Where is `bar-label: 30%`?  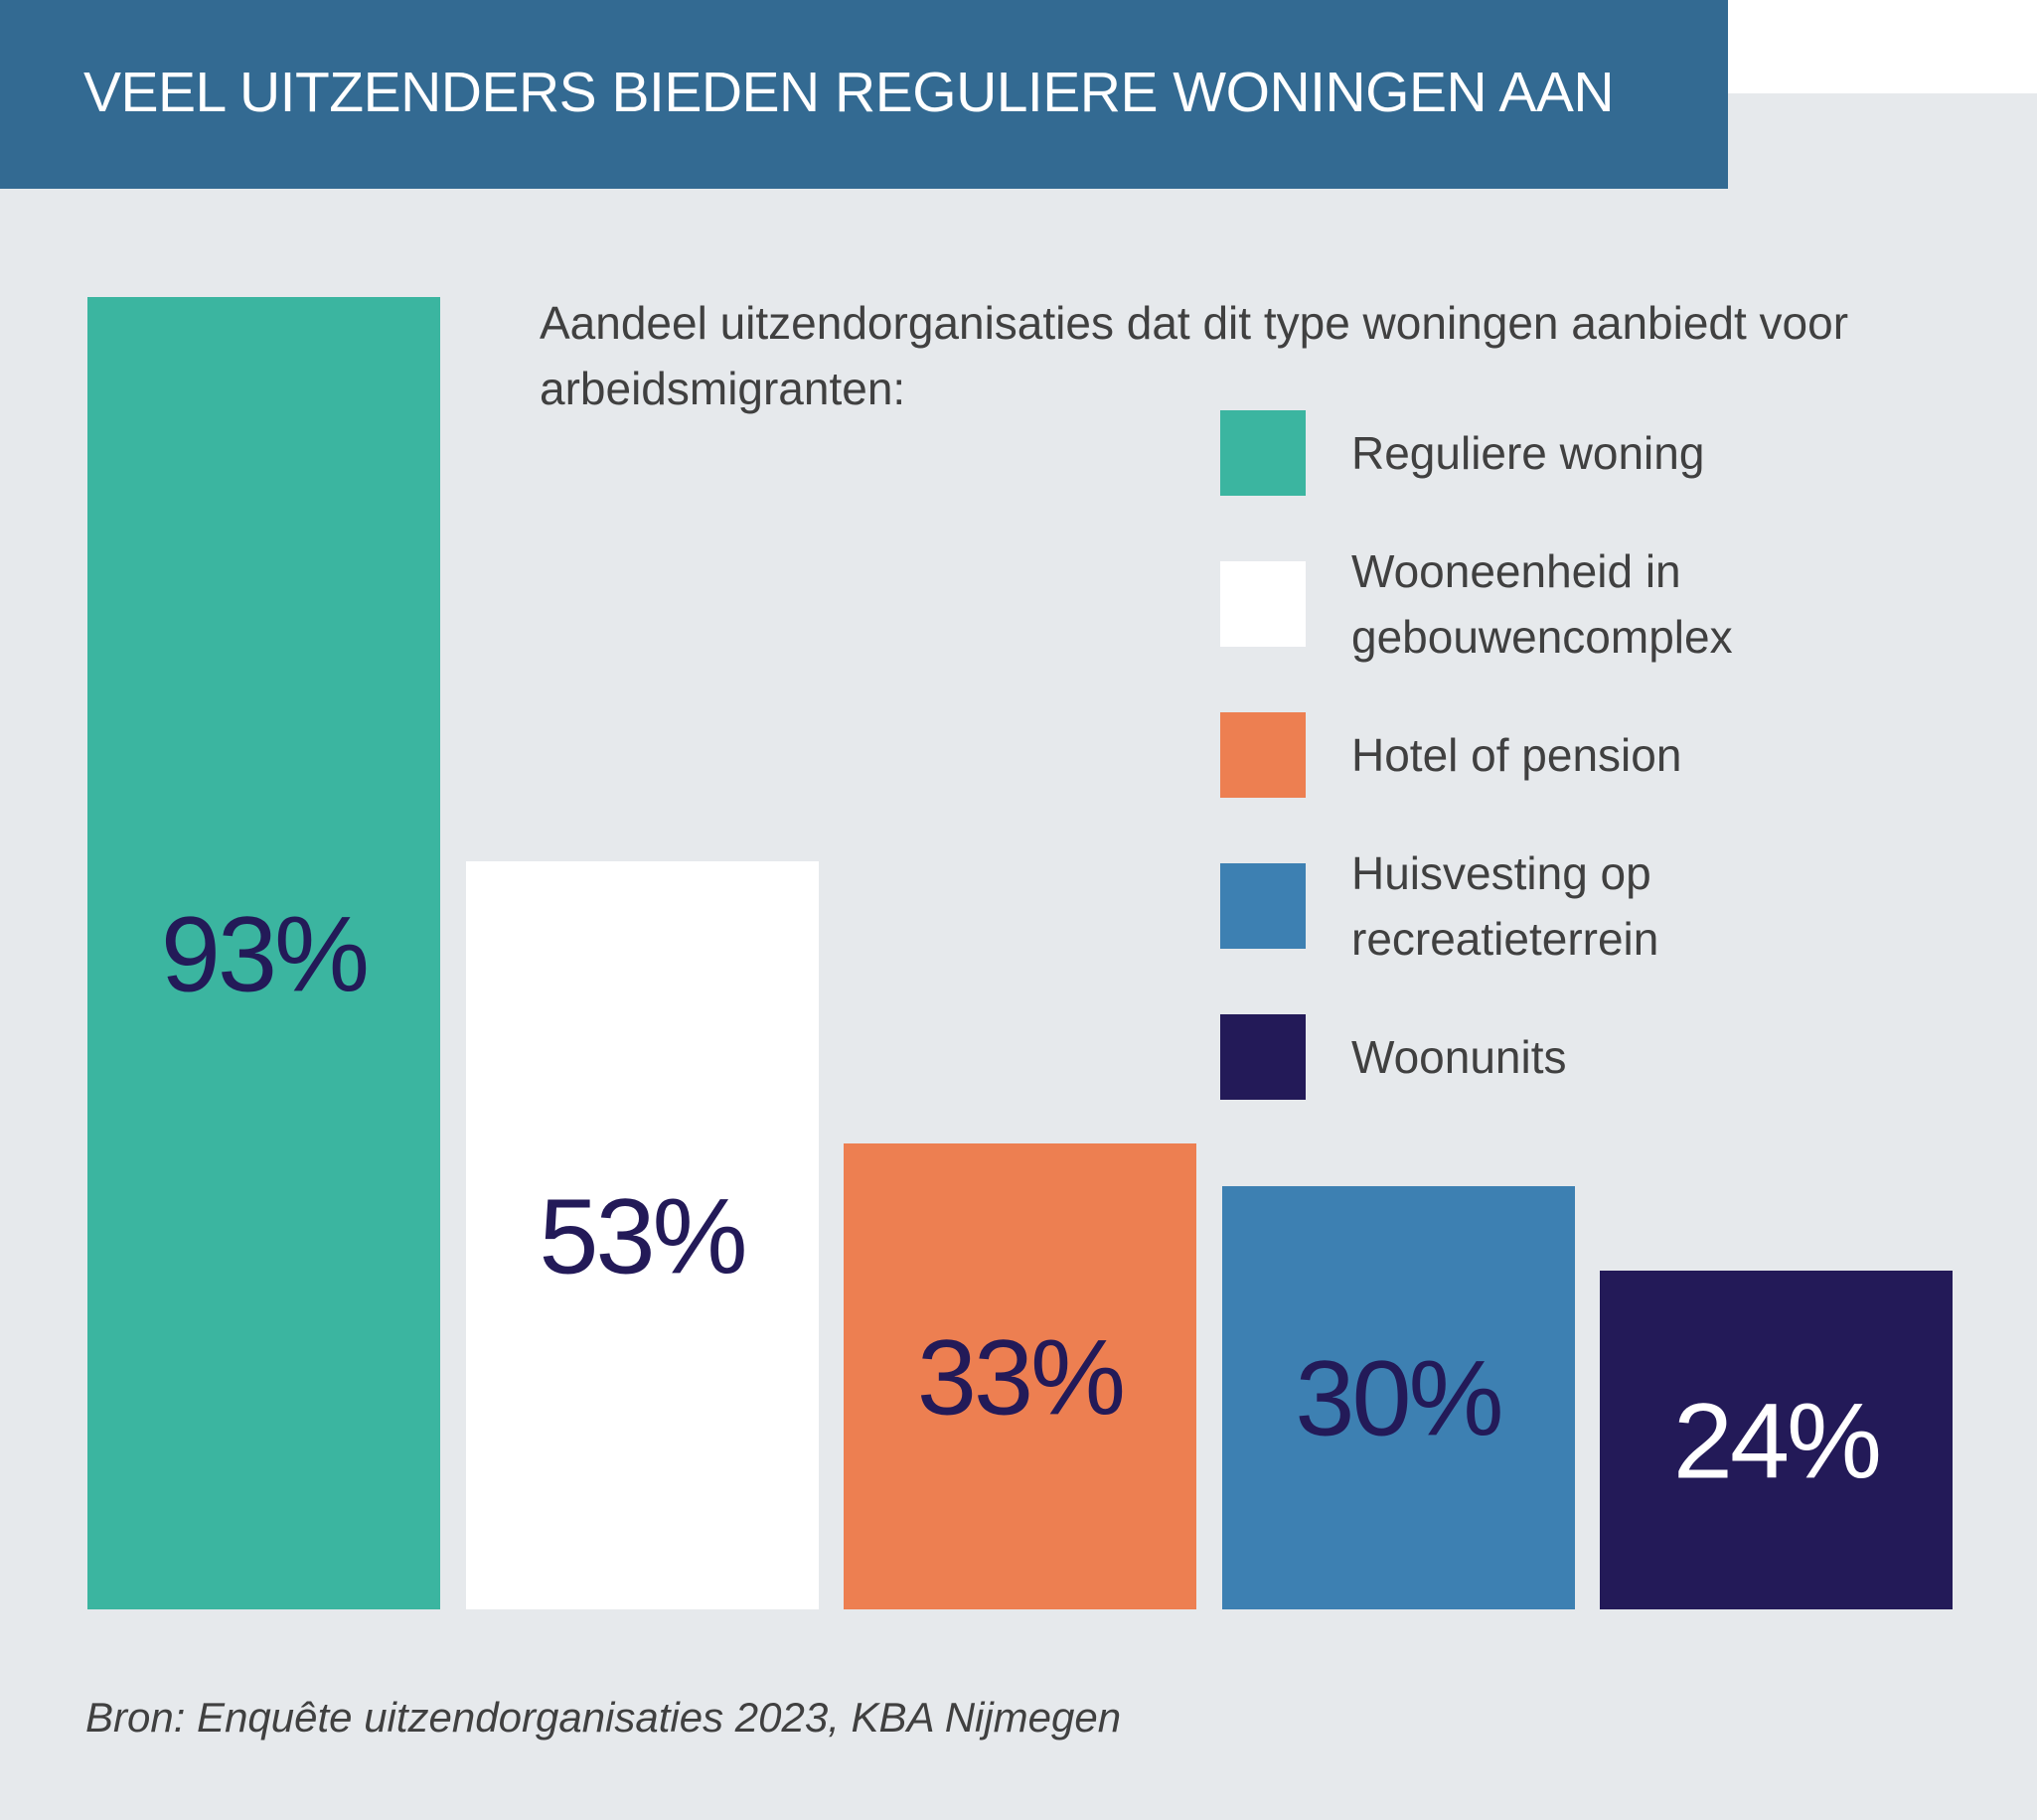 bar-label: 30% is located at coordinates (1399, 1398).